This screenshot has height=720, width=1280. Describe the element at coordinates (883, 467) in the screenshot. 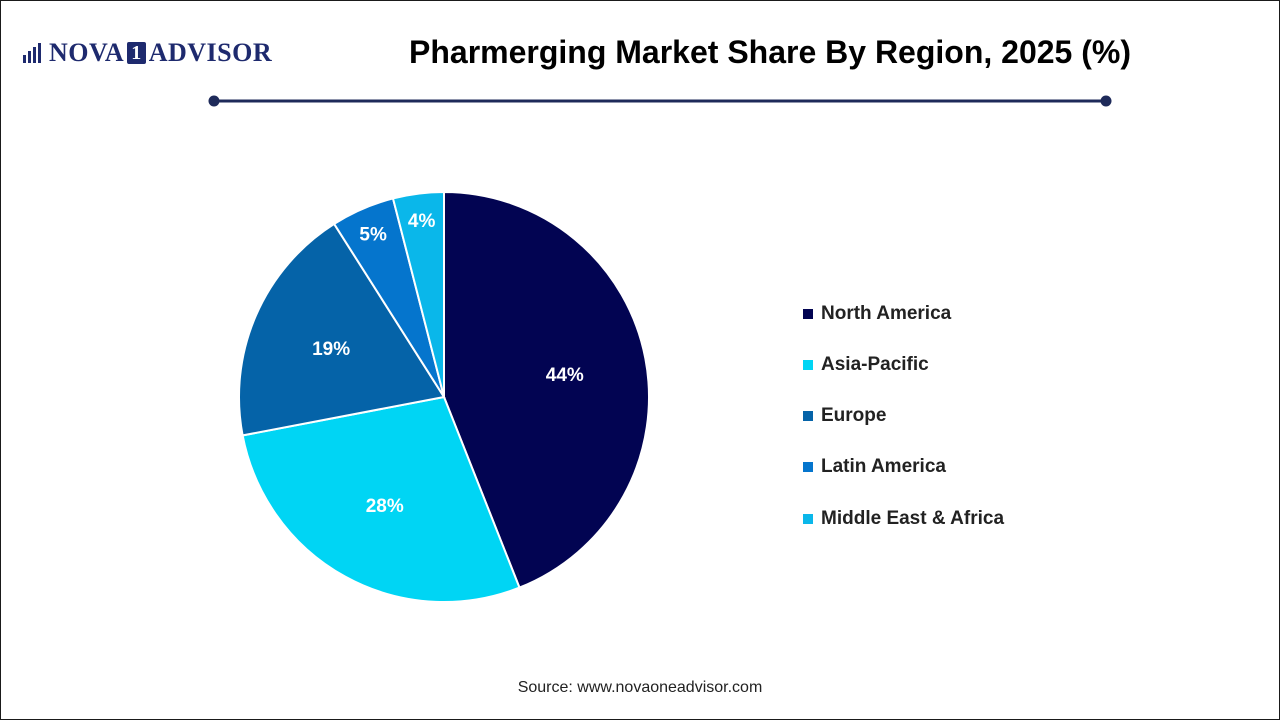

I see `legend-label-latin-america: Latin America` at that location.